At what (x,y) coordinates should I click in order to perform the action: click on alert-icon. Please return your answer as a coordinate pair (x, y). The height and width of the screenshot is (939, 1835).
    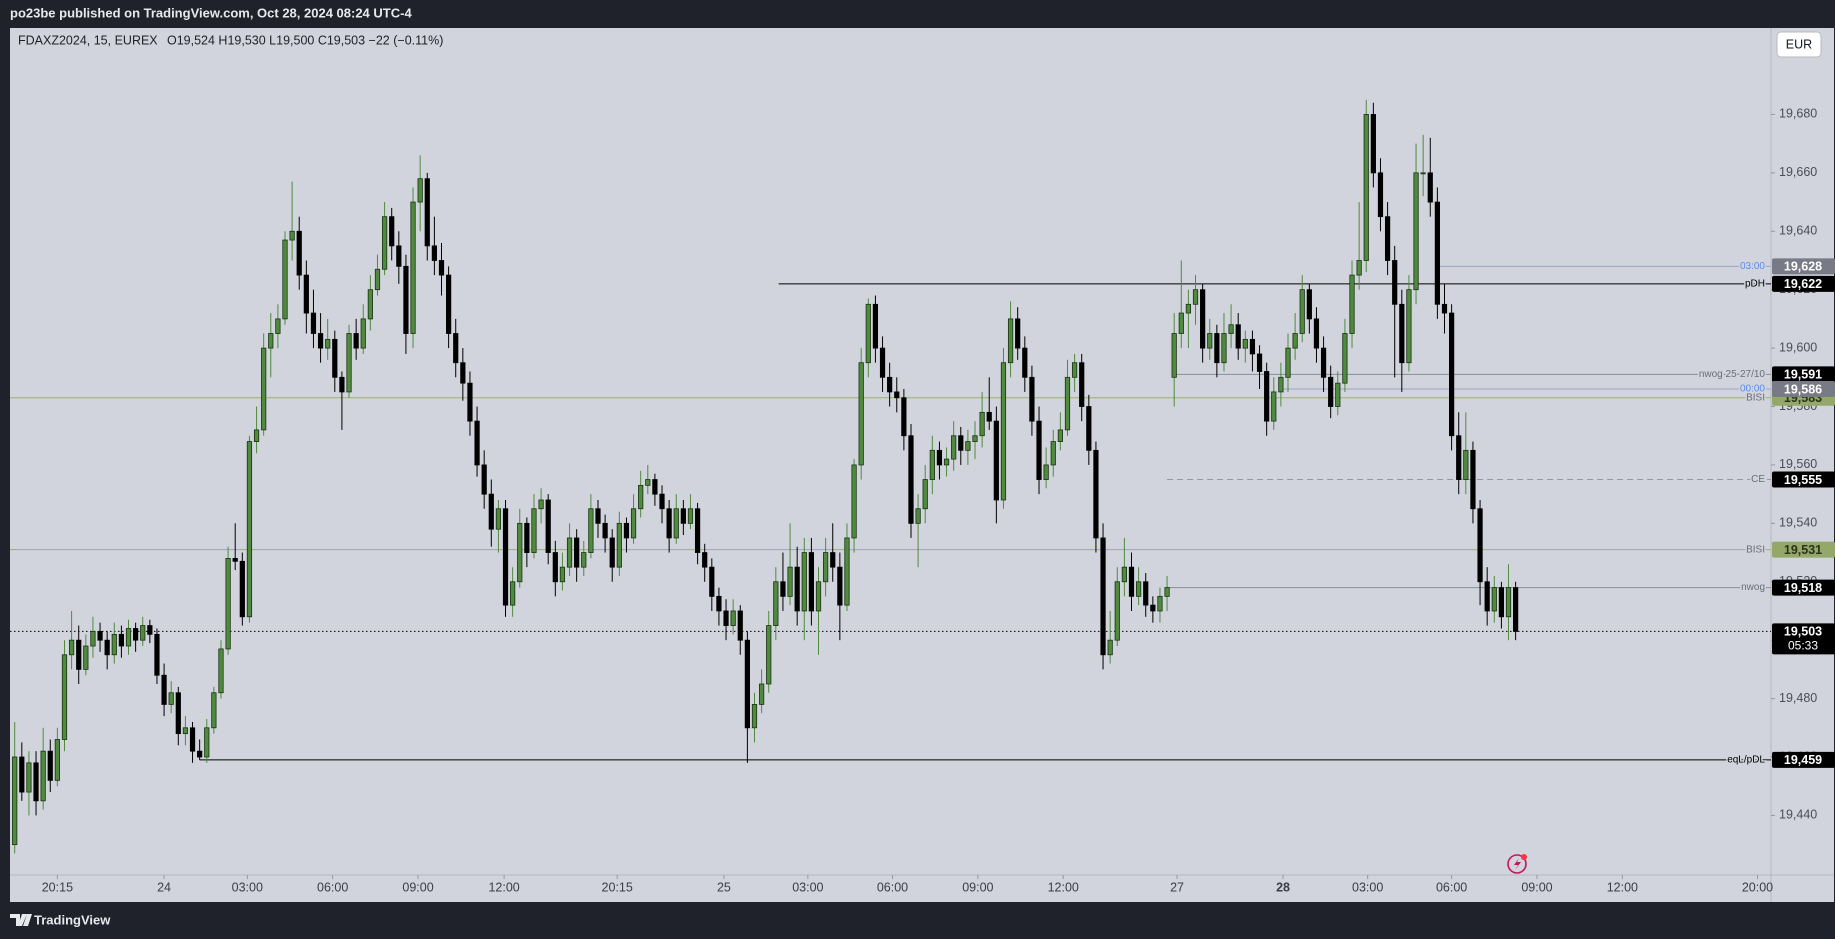
    Looking at the image, I should click on (1517, 864).